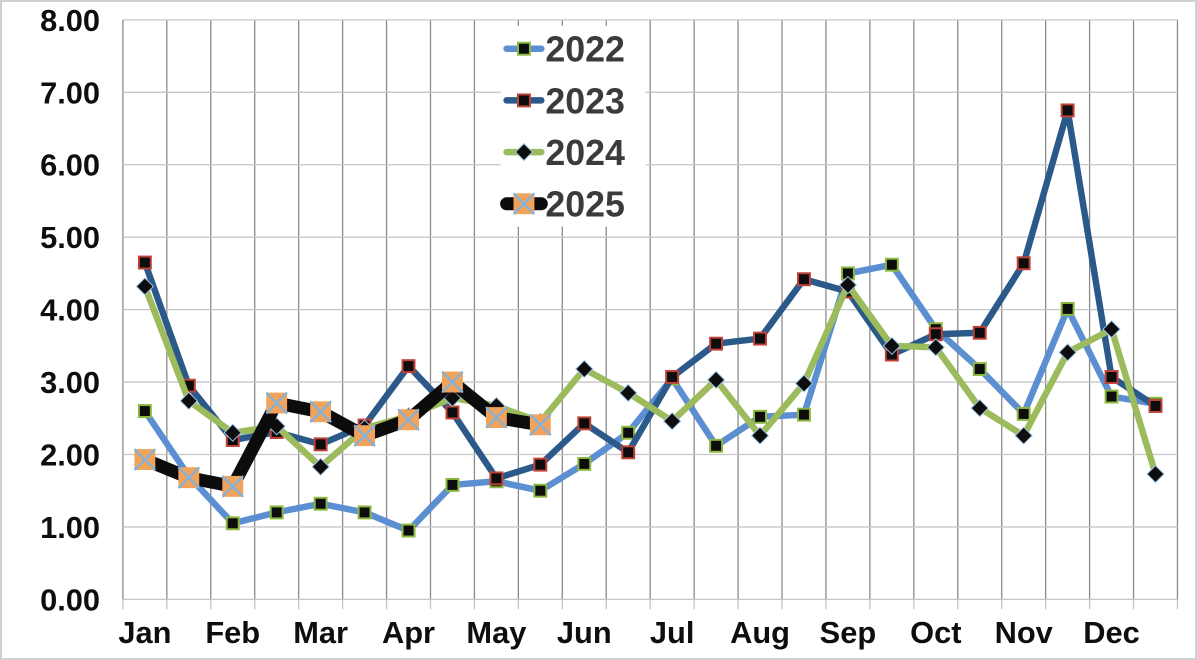  What do you see at coordinates (70, 454) in the screenshot?
I see `y-axis-tick-label: 2.00` at bounding box center [70, 454].